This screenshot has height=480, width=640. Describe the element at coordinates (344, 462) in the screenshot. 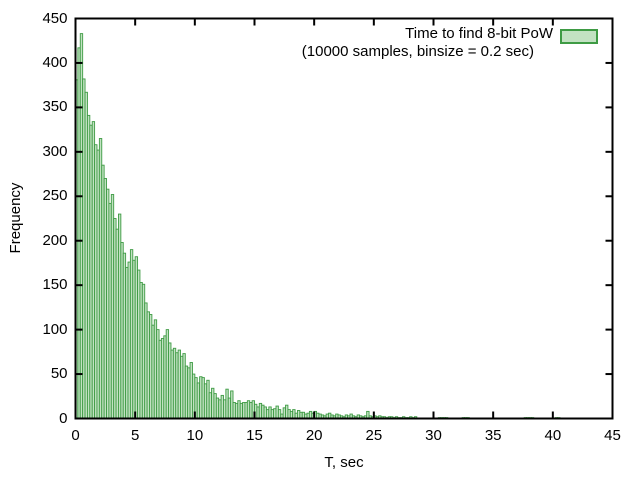

I see `x-axis-title: T, sec` at that location.